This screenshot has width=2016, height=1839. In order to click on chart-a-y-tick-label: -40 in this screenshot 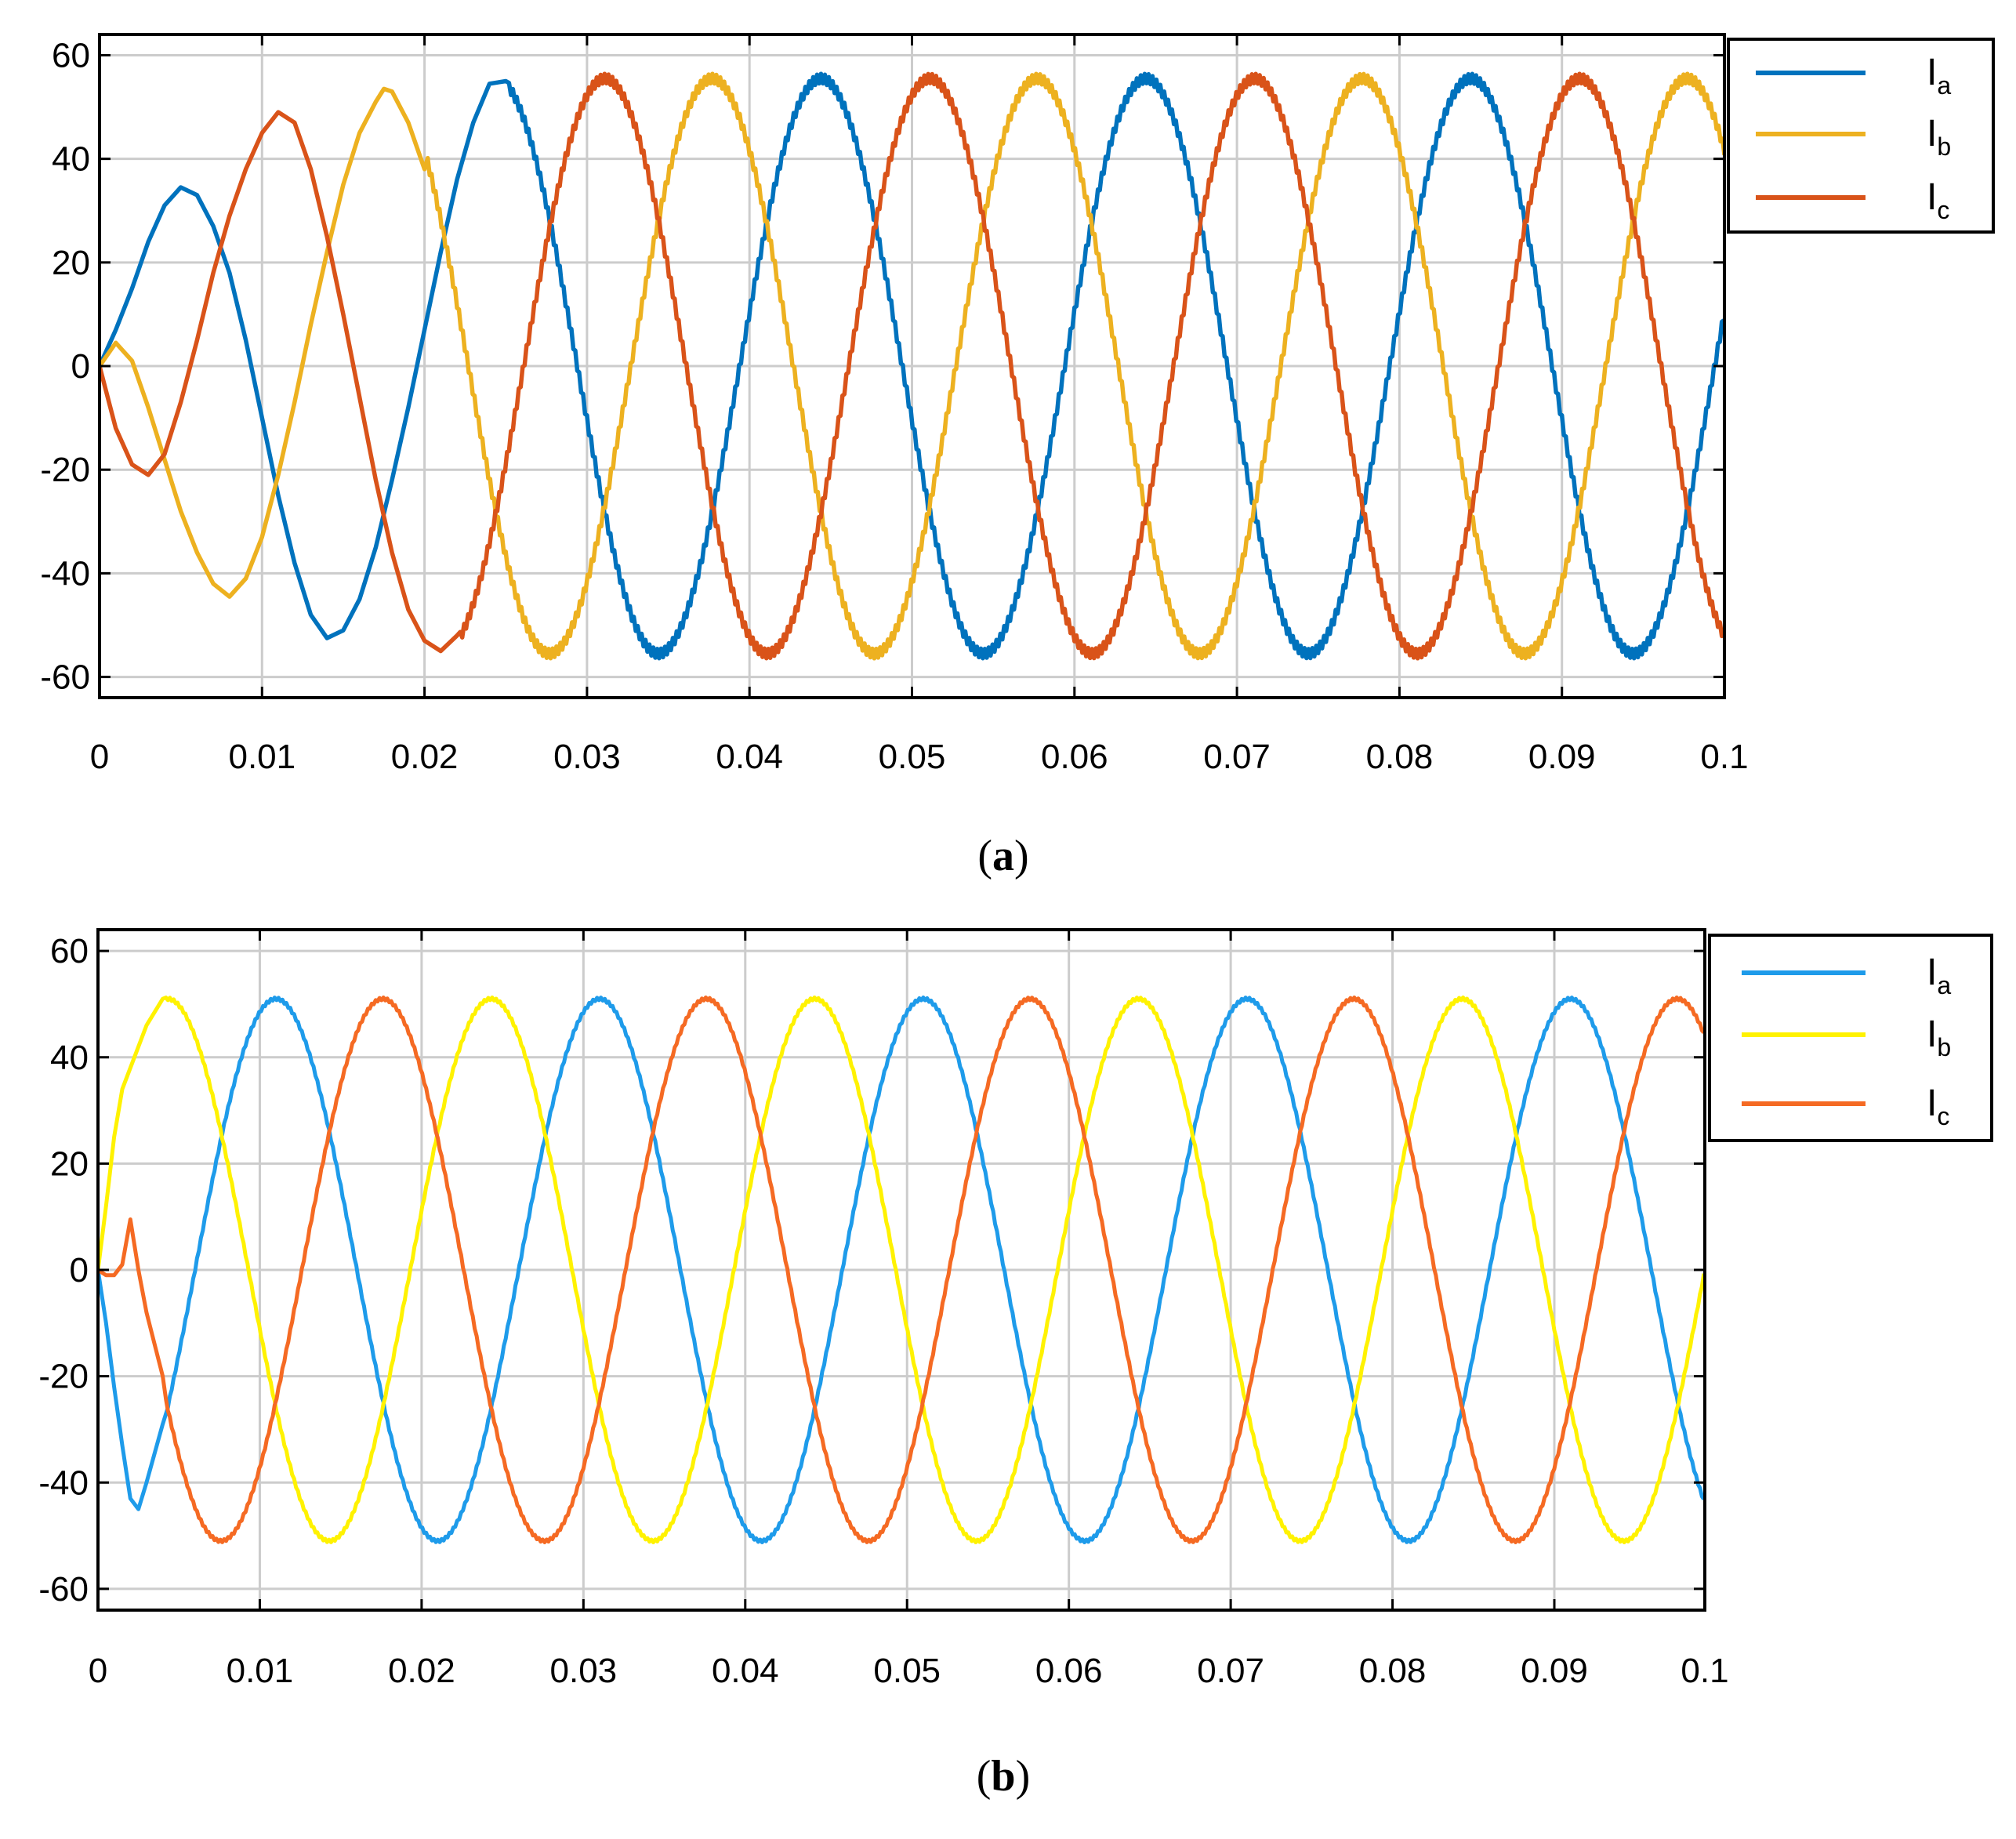, I will do `click(65, 573)`.